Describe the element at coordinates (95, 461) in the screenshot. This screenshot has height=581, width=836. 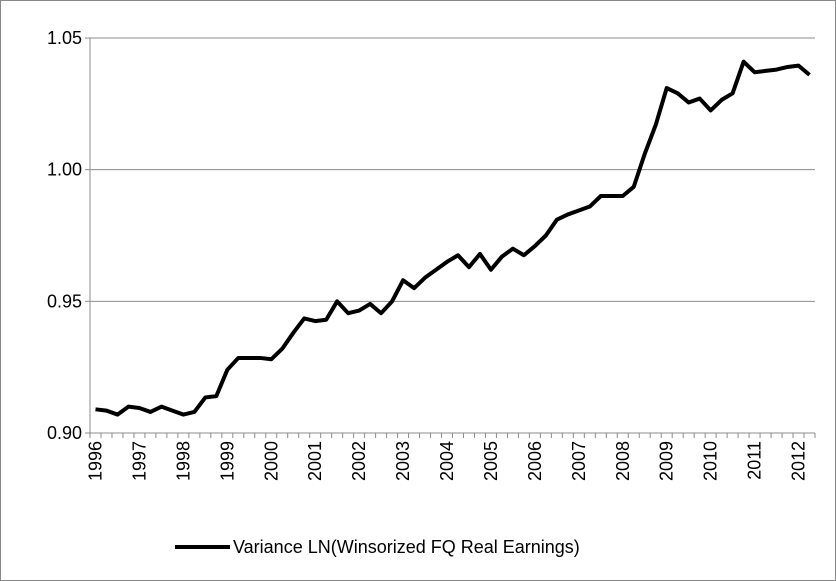
I see `x-tick-label: 1996` at that location.